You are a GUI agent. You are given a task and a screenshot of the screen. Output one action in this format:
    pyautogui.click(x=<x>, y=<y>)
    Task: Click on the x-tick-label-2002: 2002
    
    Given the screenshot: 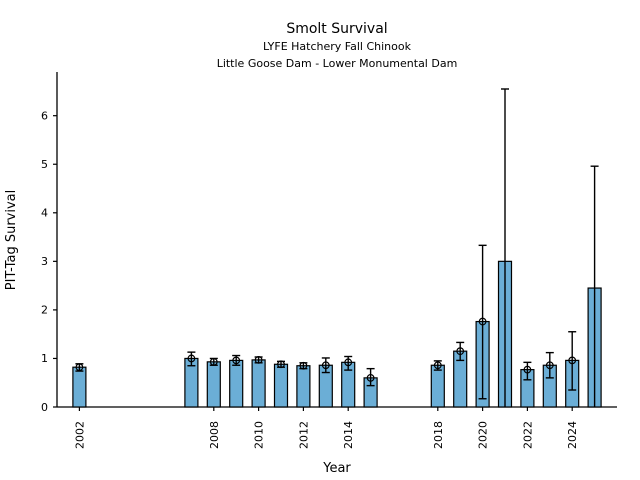 What is the action you would take?
    pyautogui.click(x=79, y=435)
    